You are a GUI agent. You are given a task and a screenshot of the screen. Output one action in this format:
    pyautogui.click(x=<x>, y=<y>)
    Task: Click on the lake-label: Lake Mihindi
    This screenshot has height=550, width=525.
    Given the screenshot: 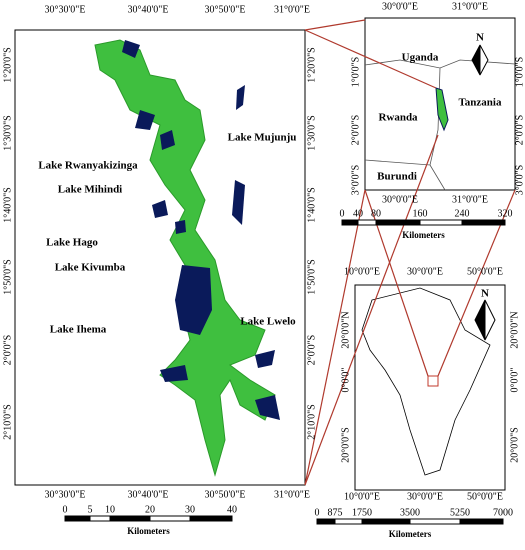 What is the action you would take?
    pyautogui.click(x=90, y=190)
    